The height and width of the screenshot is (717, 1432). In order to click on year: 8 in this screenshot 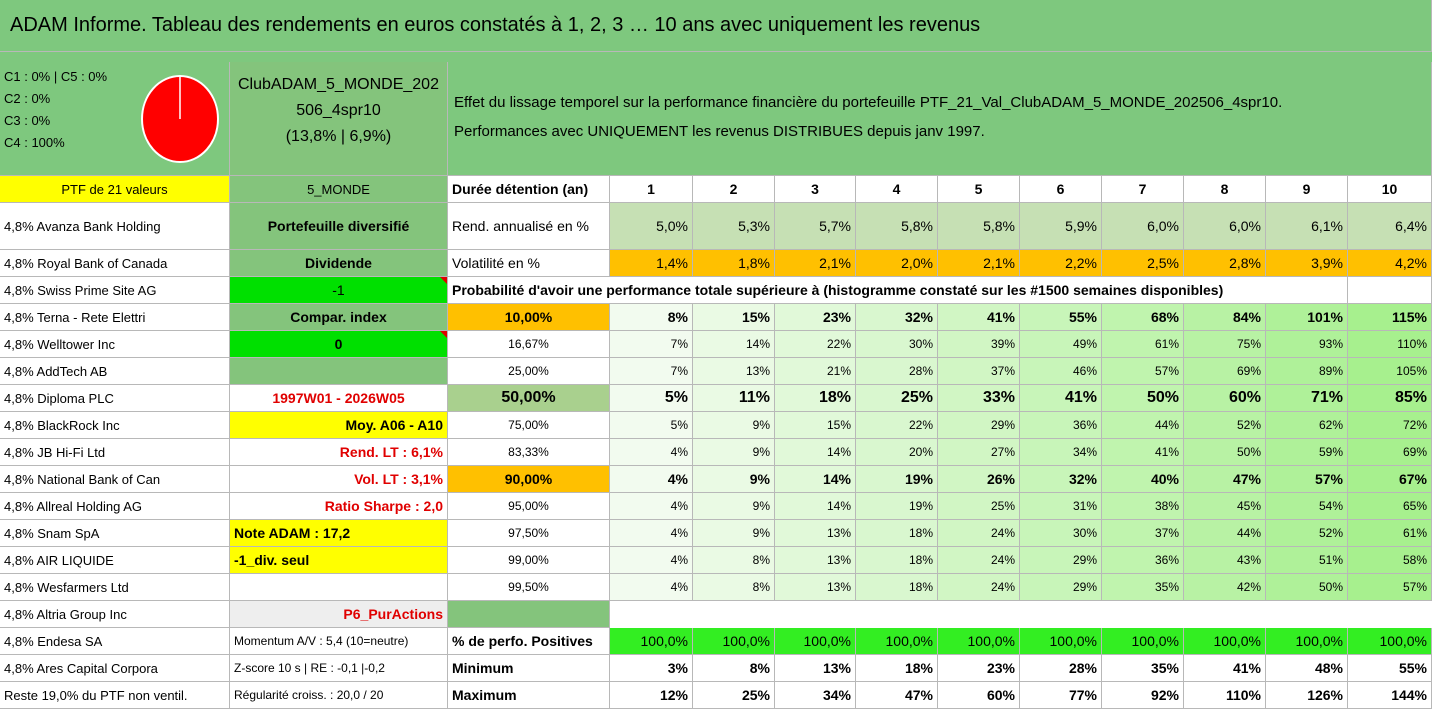, I will do `click(1225, 189)`.